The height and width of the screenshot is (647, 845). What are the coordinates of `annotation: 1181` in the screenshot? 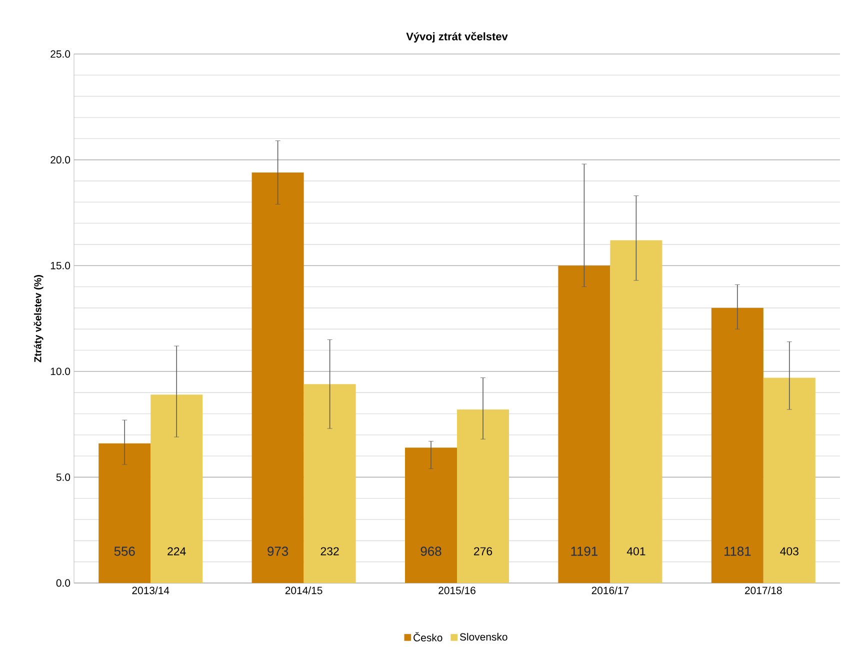 It's located at (737, 551).